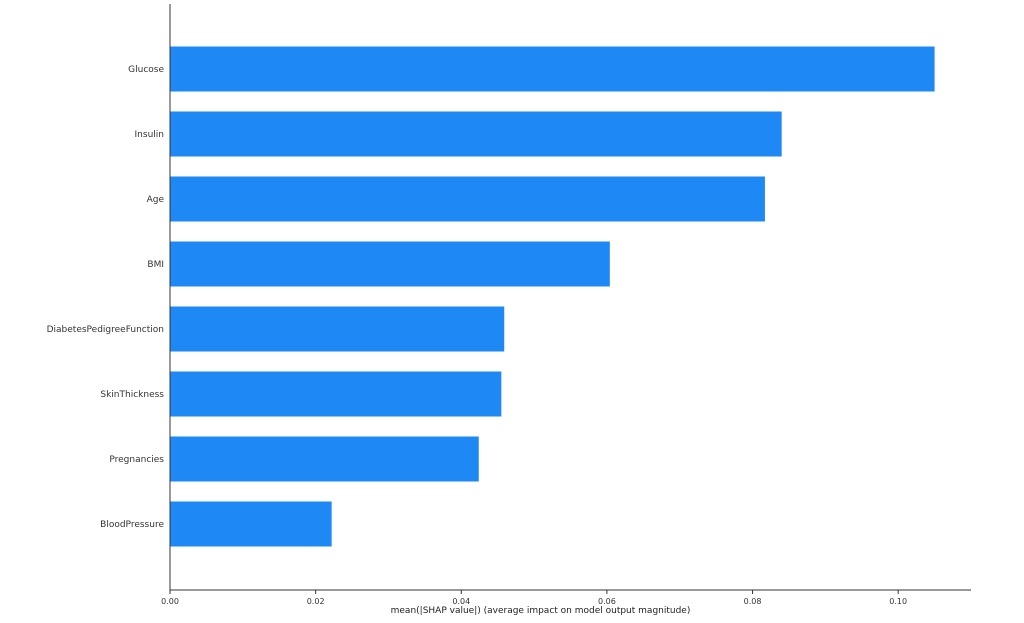  I want to click on category-label: Insulin, so click(149, 135).